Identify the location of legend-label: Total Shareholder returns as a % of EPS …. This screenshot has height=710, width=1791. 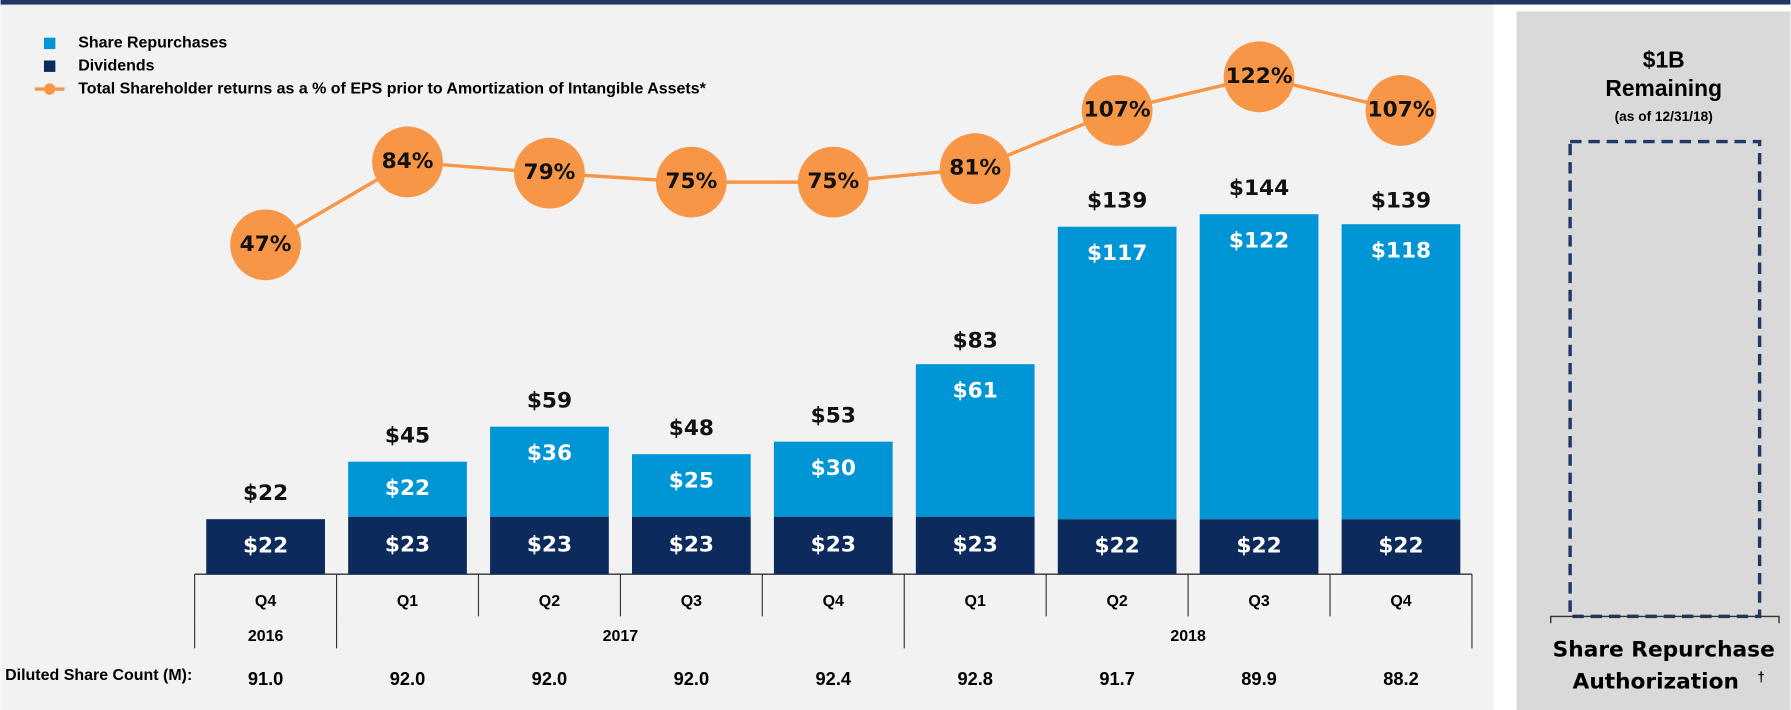
(392, 88).